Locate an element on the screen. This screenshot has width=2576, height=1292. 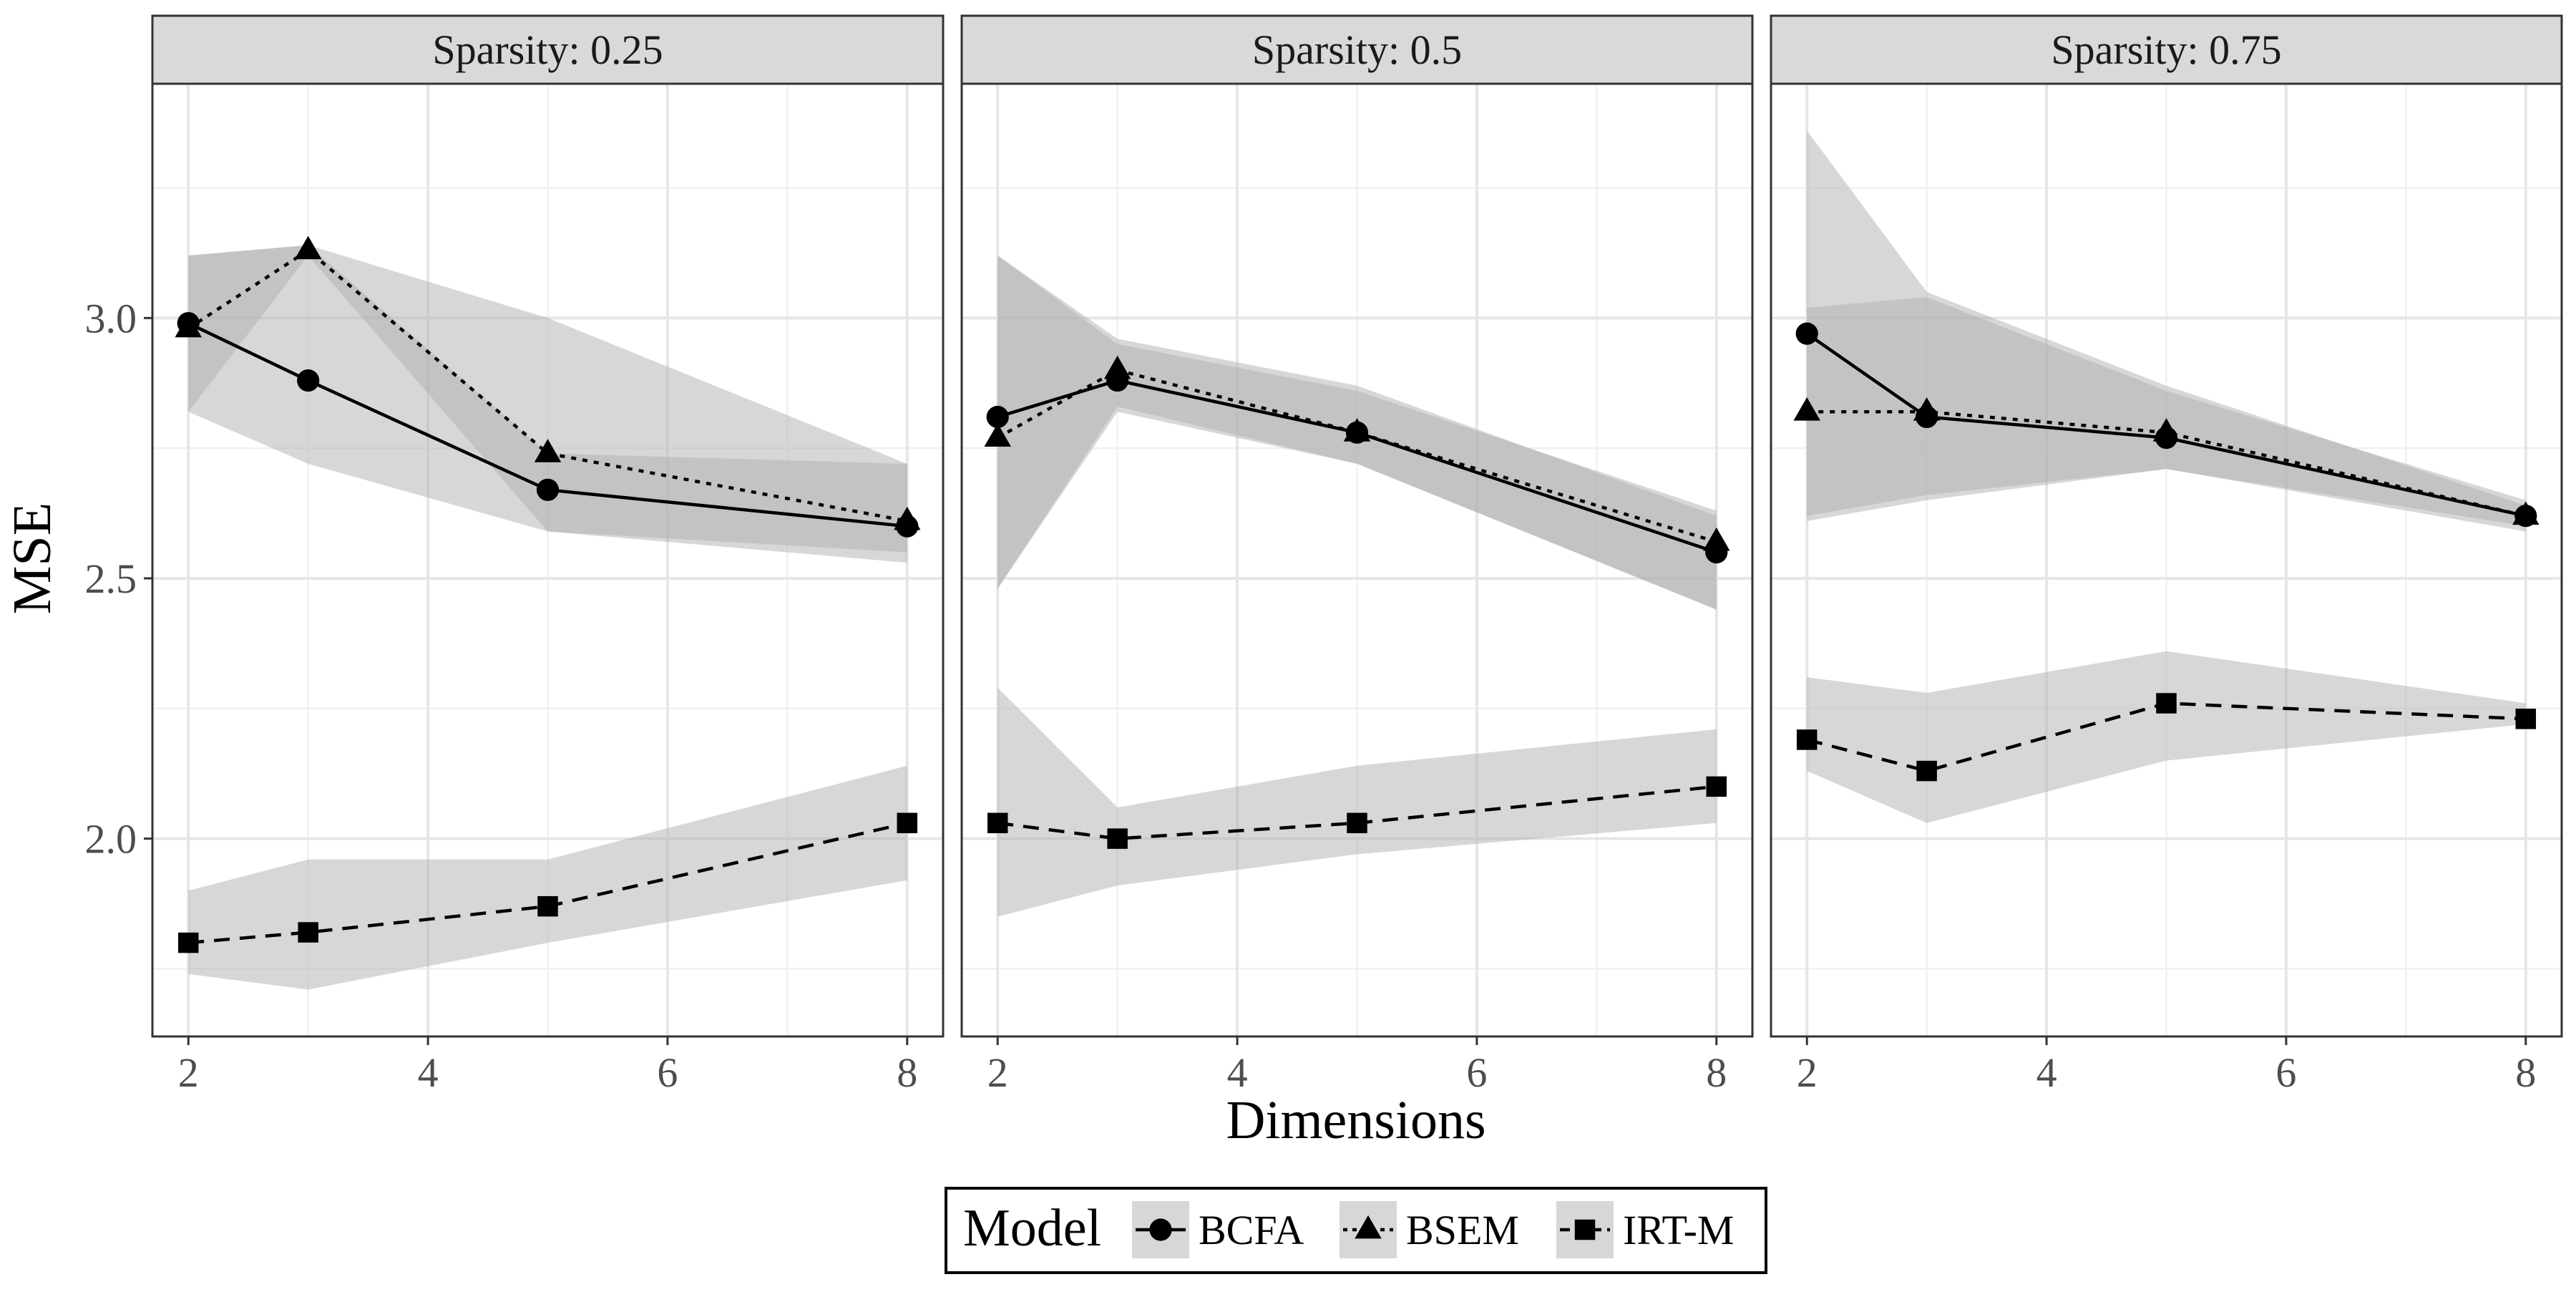
x-axis-title: Dimensions is located at coordinates (1355, 1120).